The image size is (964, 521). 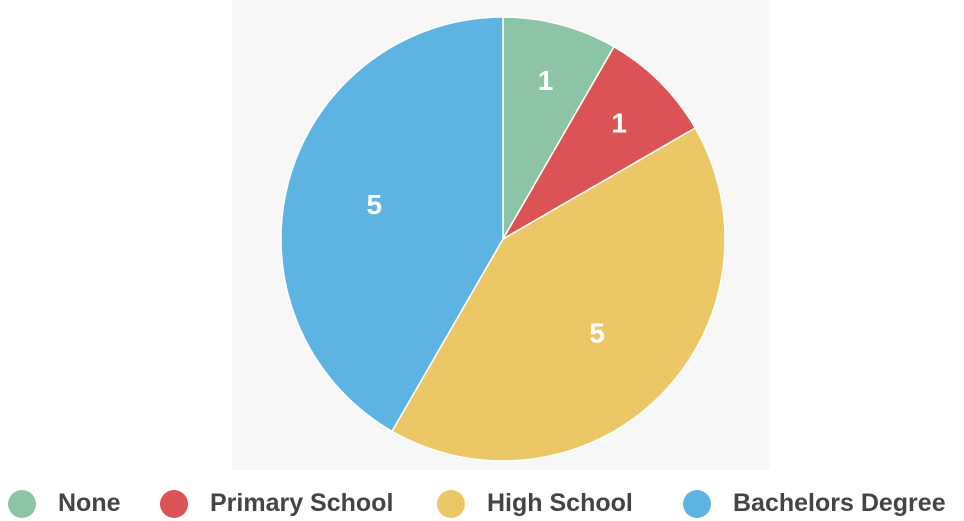 I want to click on pie-slice-primary-school, so click(x=598, y=143).